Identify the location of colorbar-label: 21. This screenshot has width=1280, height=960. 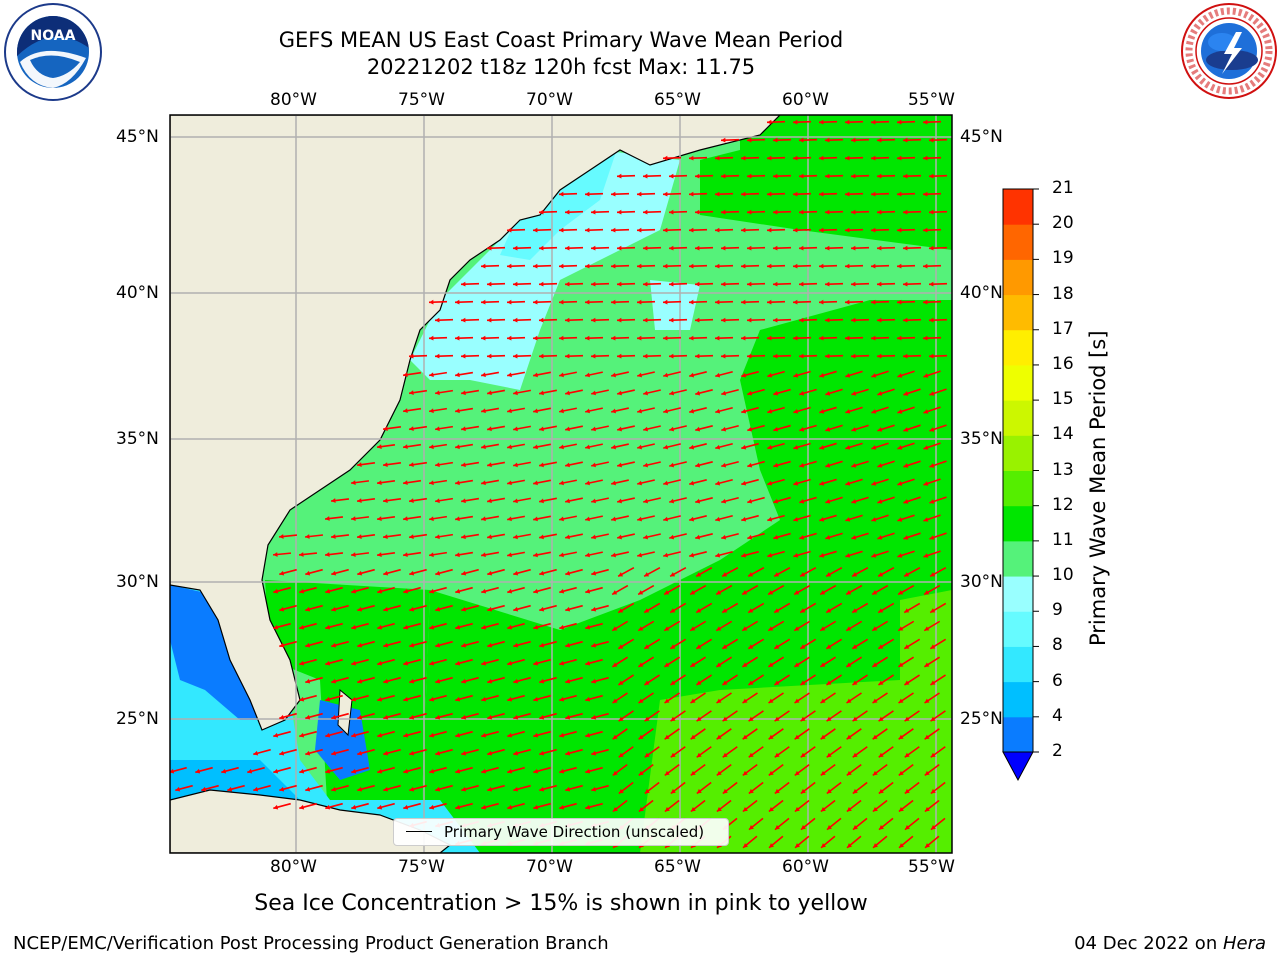
(1063, 188).